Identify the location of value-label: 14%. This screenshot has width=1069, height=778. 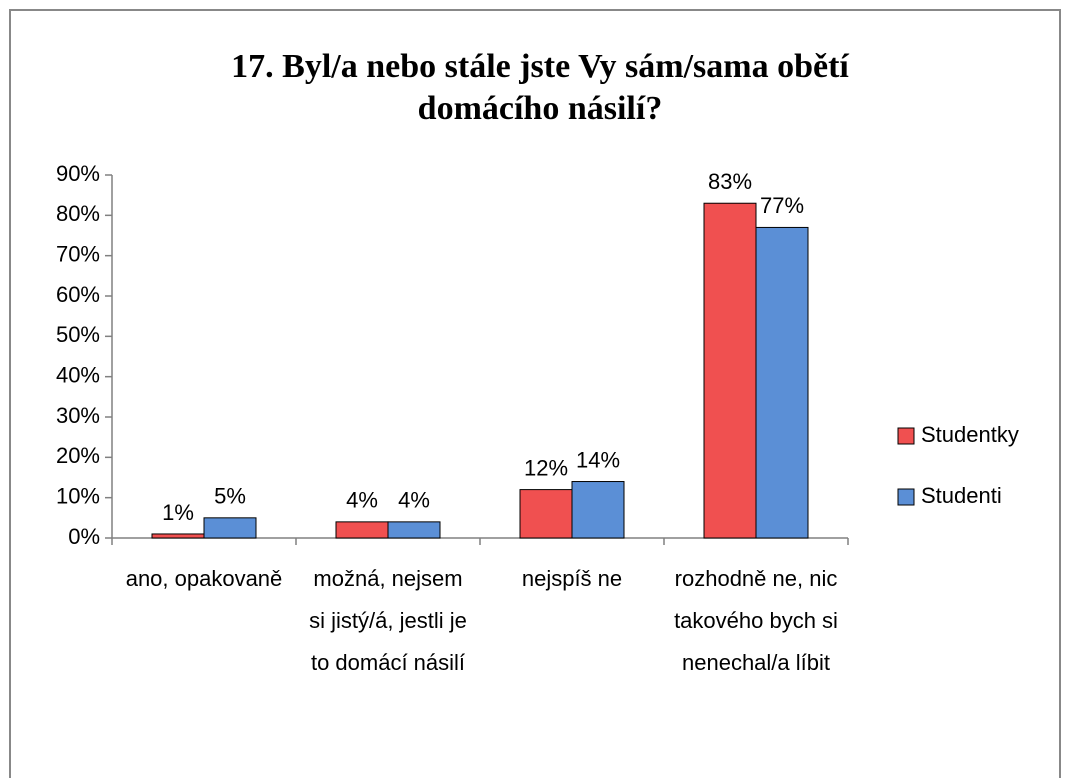
(598, 459).